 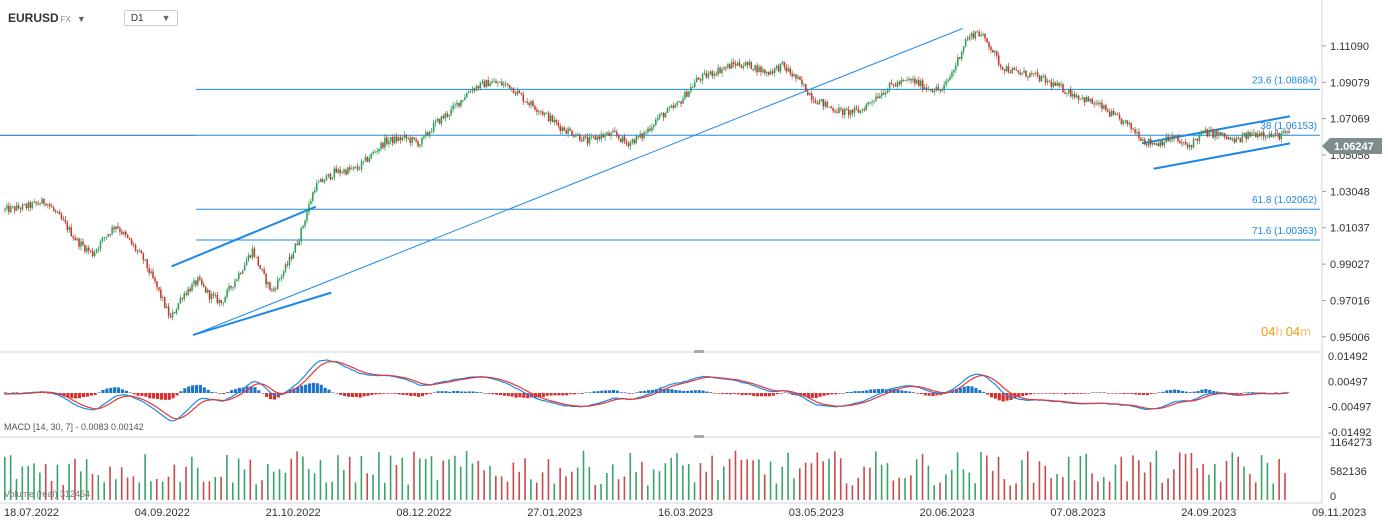 What do you see at coordinates (554, 513) in the screenshot?
I see `time-tick-label: 27.01.2023` at bounding box center [554, 513].